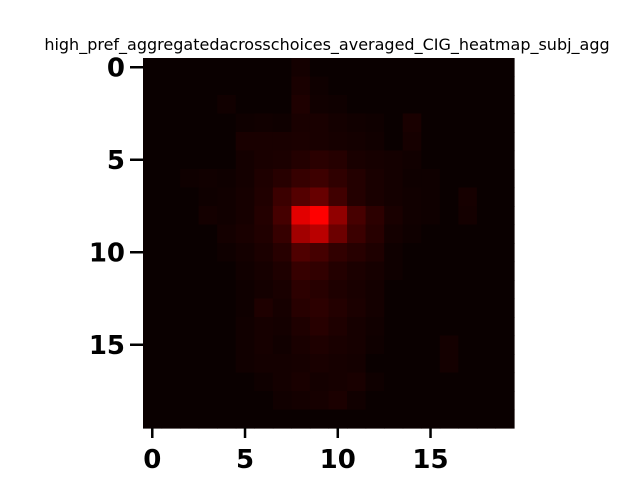  What do you see at coordinates (107, 253) in the screenshot?
I see `y-tick-label: 10` at bounding box center [107, 253].